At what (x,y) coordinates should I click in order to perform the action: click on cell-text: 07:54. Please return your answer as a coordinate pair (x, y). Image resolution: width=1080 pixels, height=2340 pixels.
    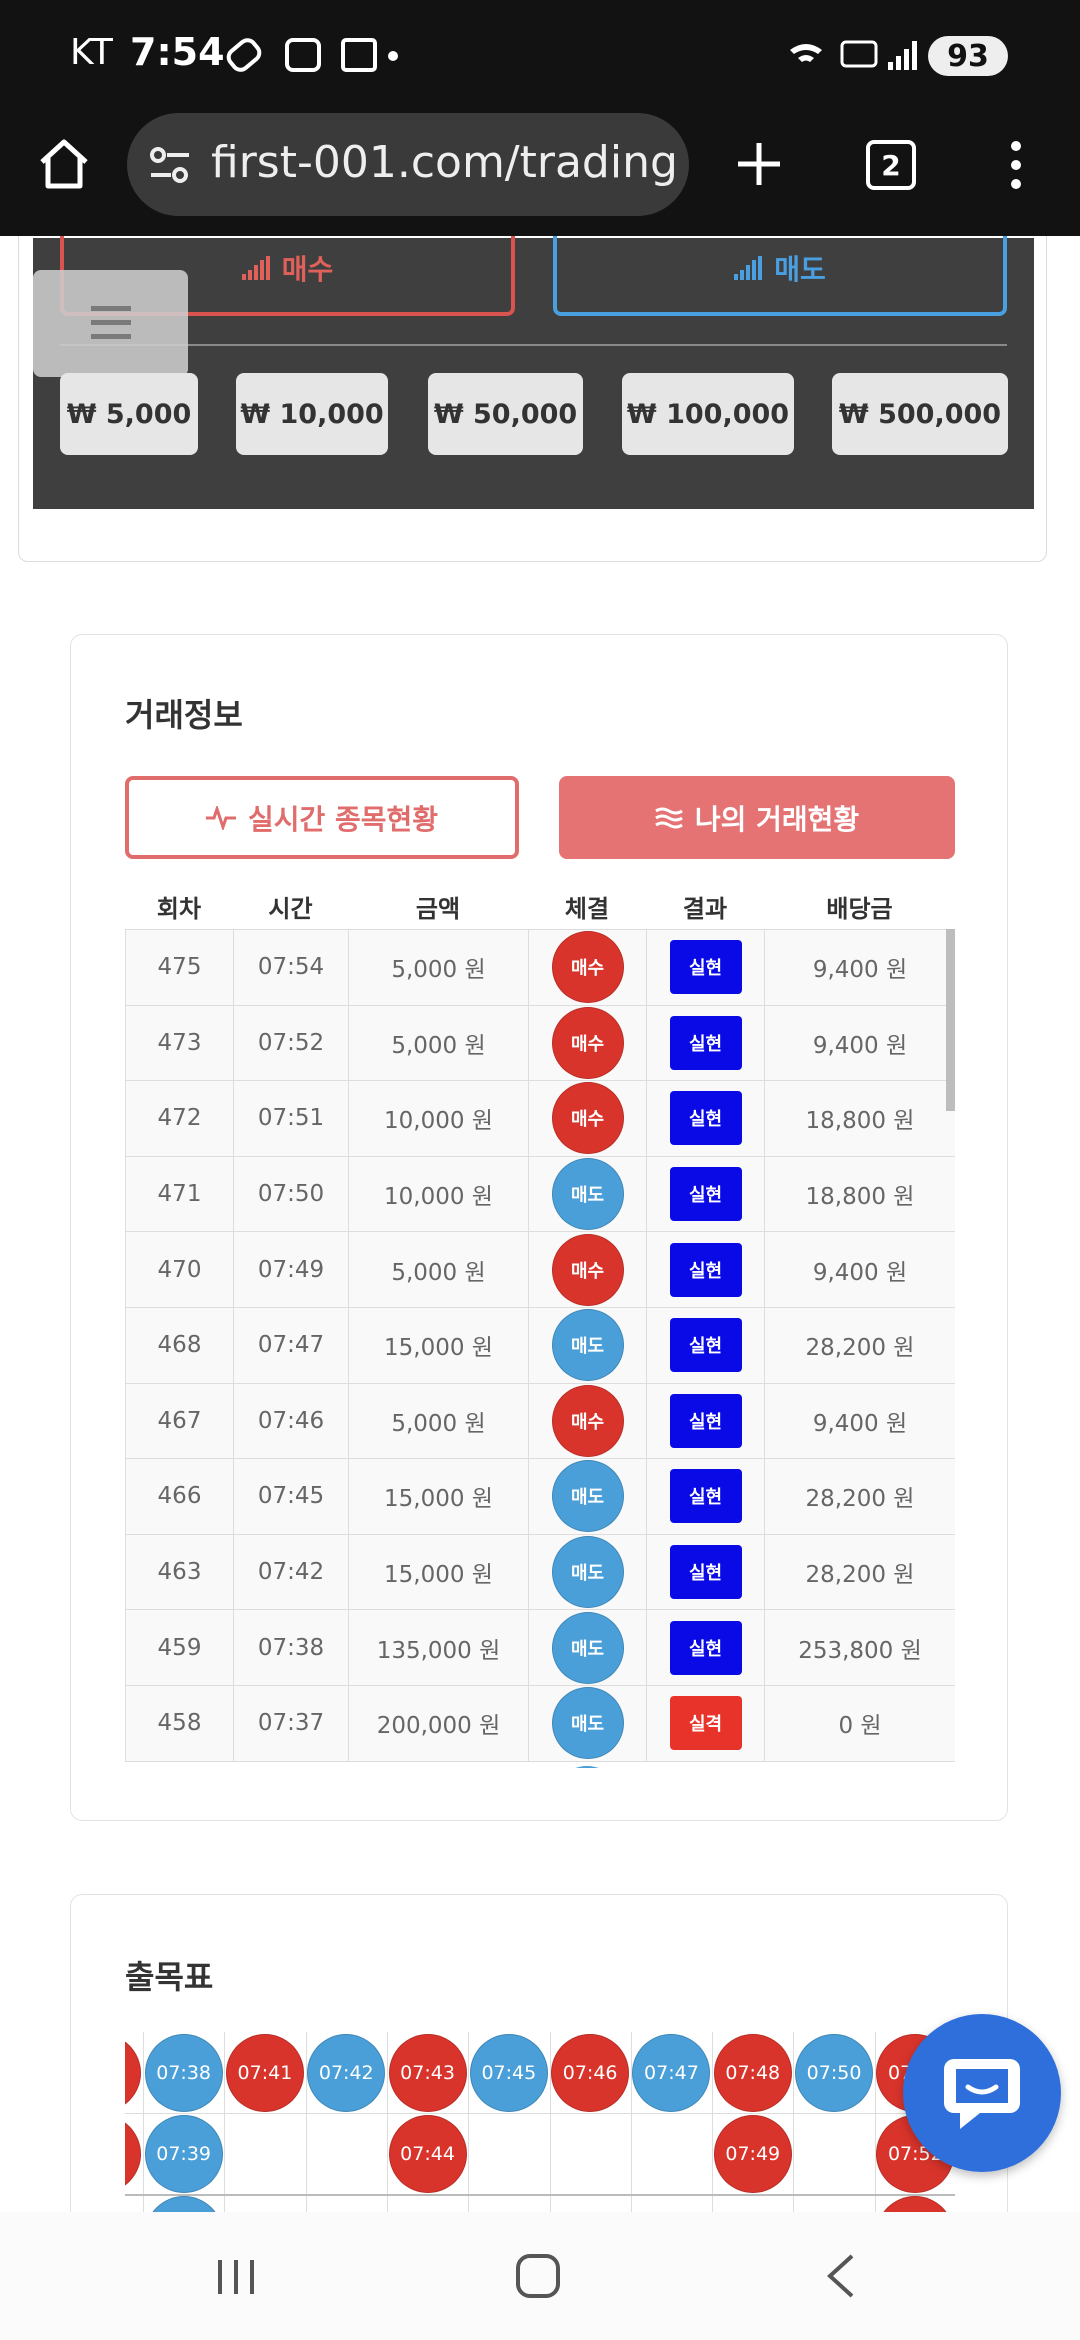
    Looking at the image, I should click on (291, 967).